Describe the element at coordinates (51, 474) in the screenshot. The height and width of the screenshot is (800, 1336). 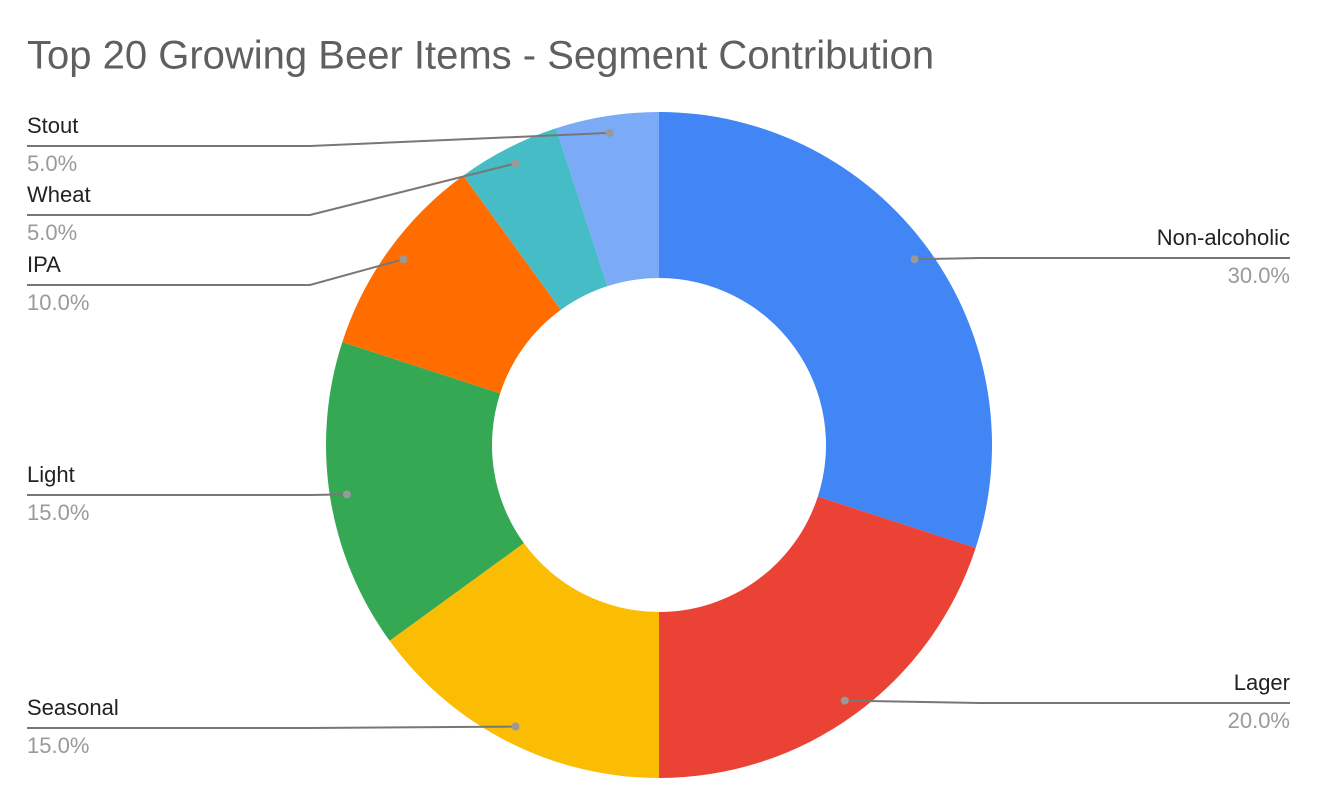
I see `slice-label: Light` at that location.